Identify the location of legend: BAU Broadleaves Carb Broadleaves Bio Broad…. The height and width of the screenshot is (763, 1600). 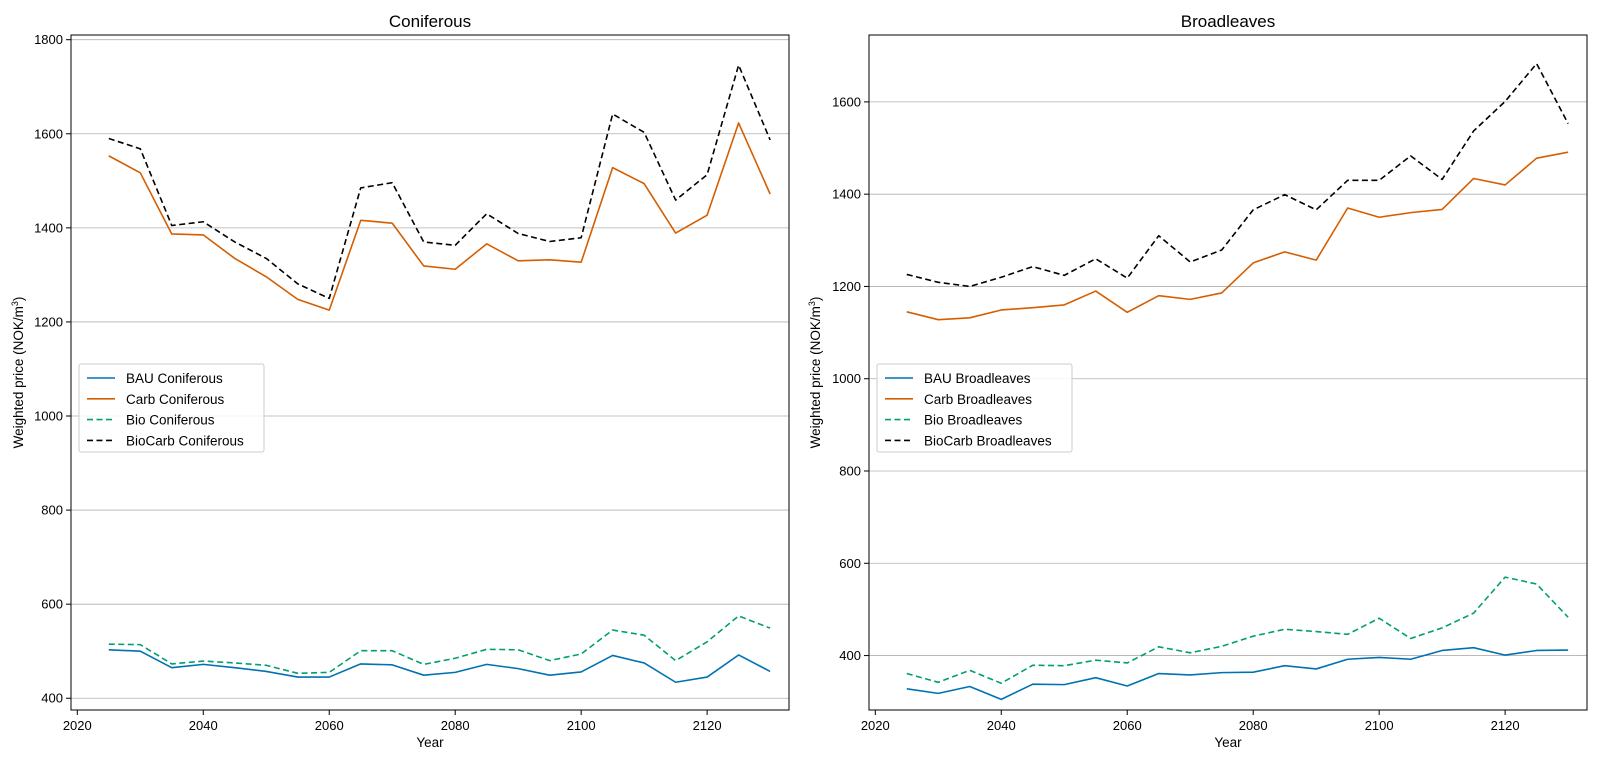
(974, 408).